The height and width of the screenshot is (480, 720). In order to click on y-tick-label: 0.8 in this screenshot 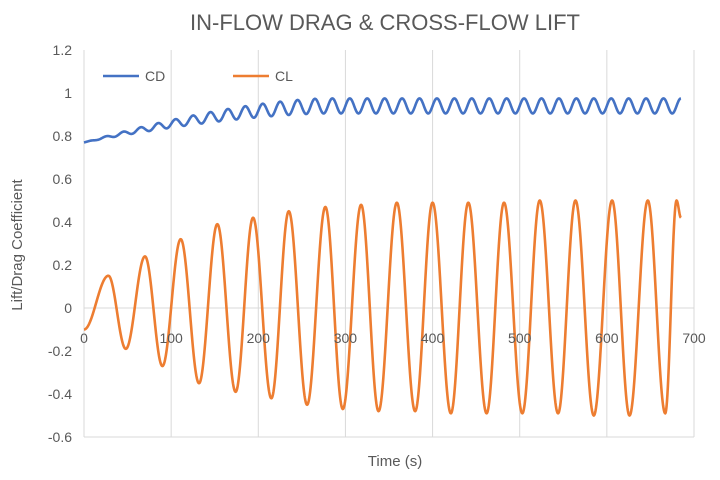, I will do `click(63, 136)`.